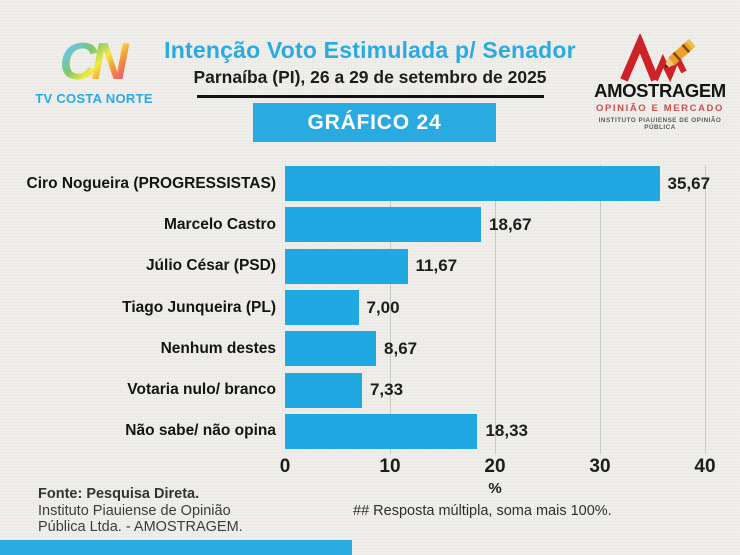 Image resolution: width=740 pixels, height=555 pixels. What do you see at coordinates (506, 431) in the screenshot?
I see `bar-value-label: 18,33` at bounding box center [506, 431].